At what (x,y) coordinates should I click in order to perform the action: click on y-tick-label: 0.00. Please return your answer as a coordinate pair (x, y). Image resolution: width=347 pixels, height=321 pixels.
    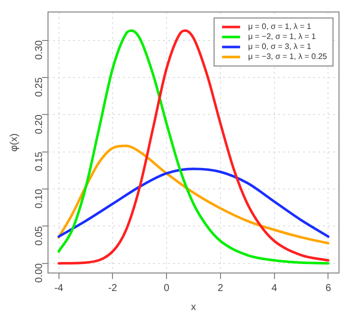
    Looking at the image, I should click on (39, 272).